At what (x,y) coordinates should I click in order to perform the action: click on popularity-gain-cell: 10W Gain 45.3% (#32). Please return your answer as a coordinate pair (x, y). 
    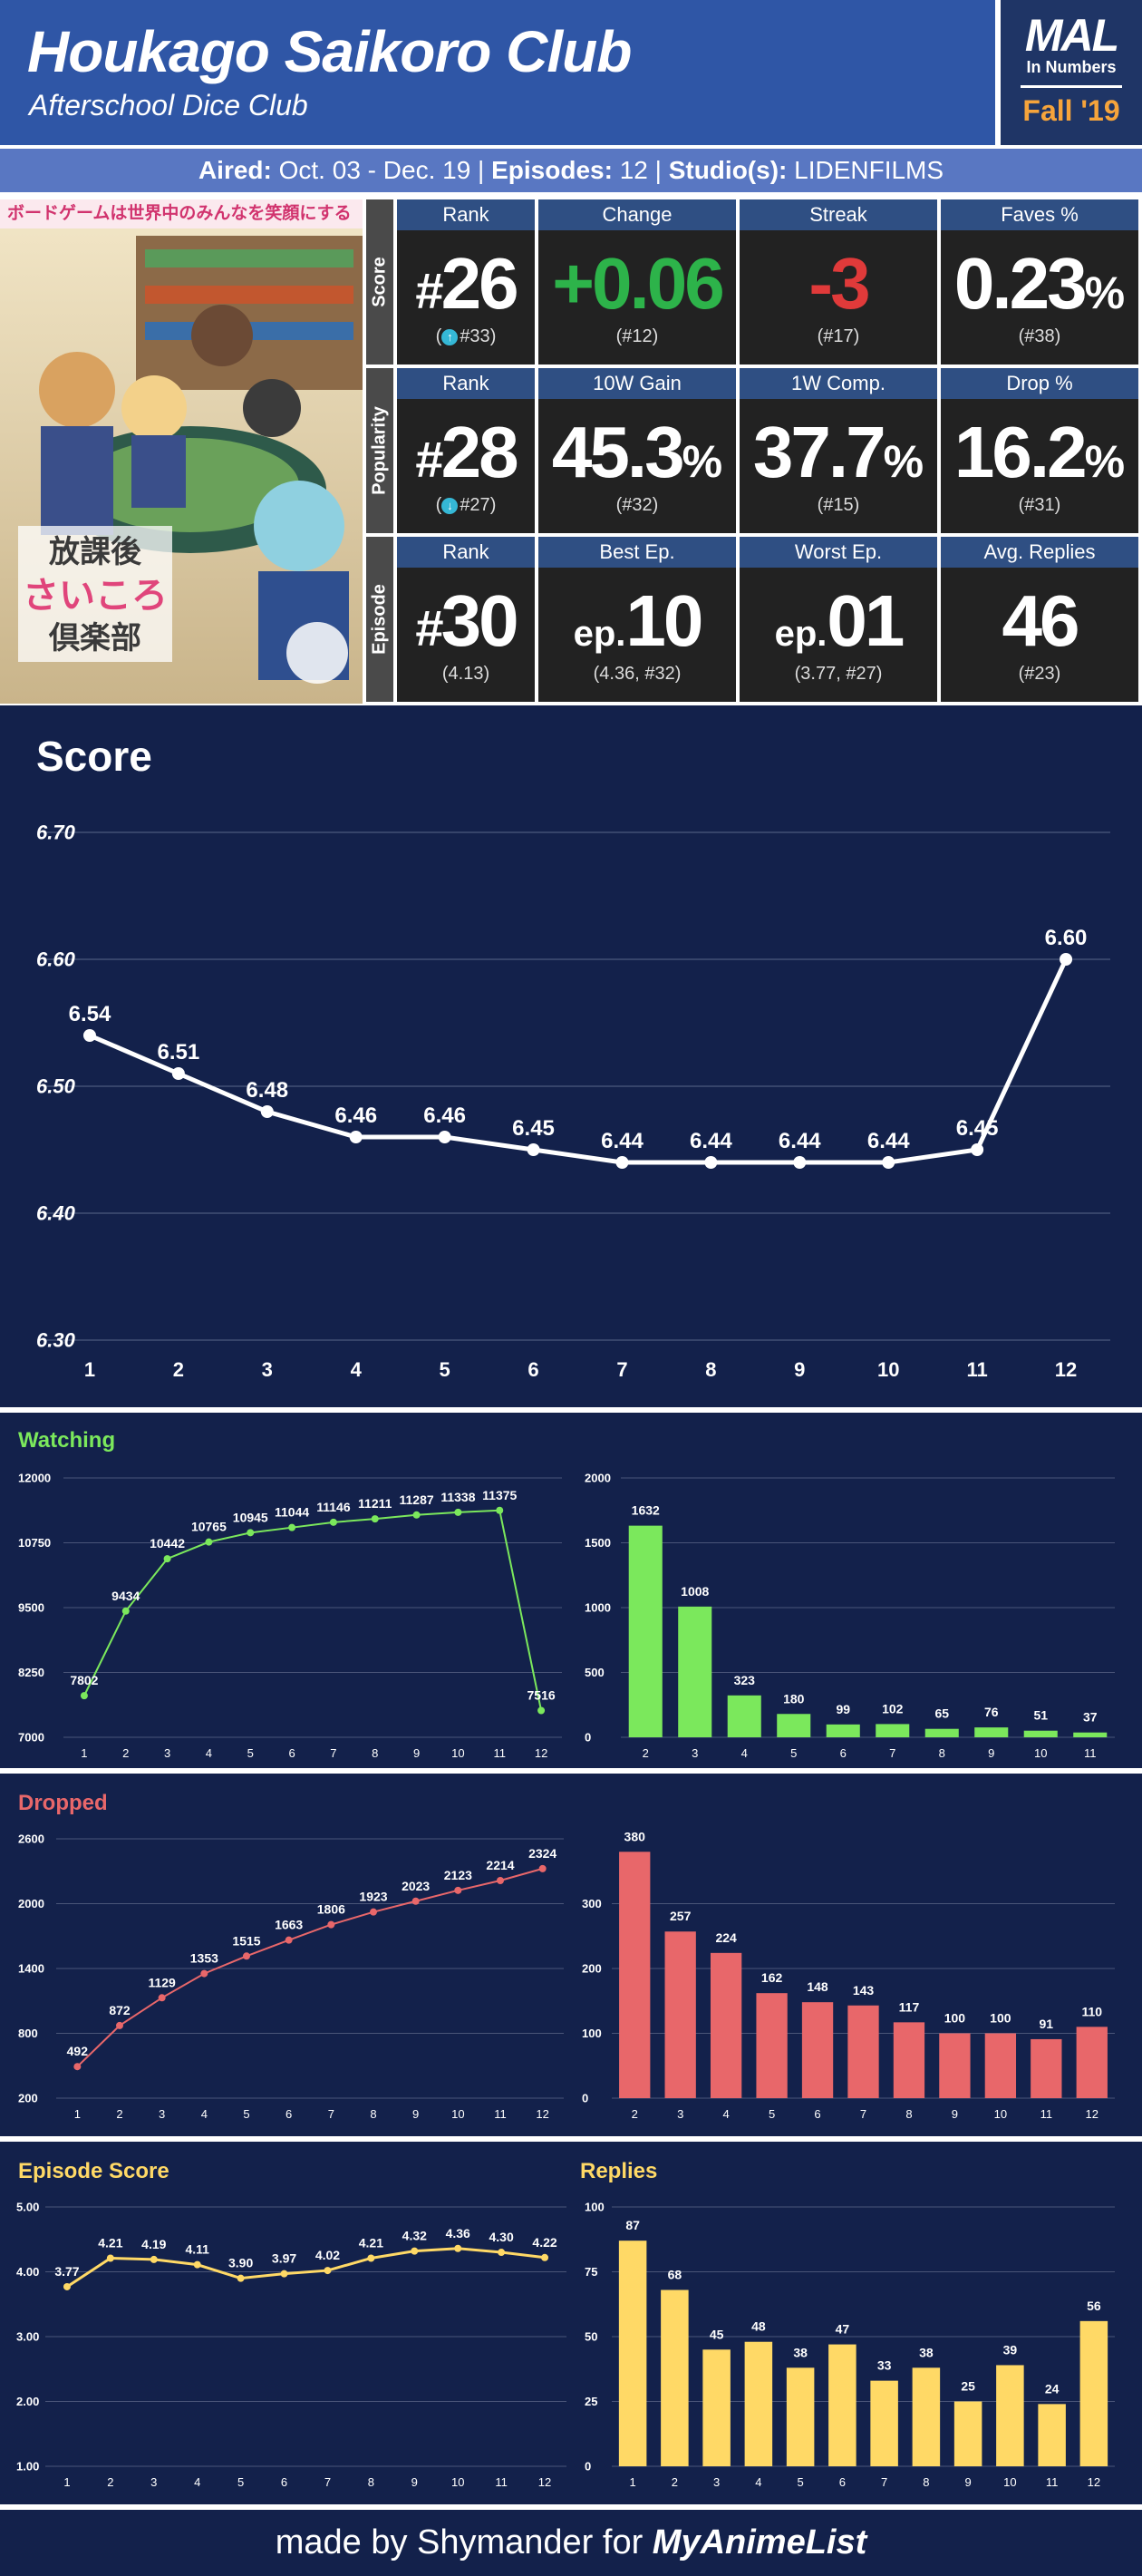
    Looking at the image, I should click on (637, 450).